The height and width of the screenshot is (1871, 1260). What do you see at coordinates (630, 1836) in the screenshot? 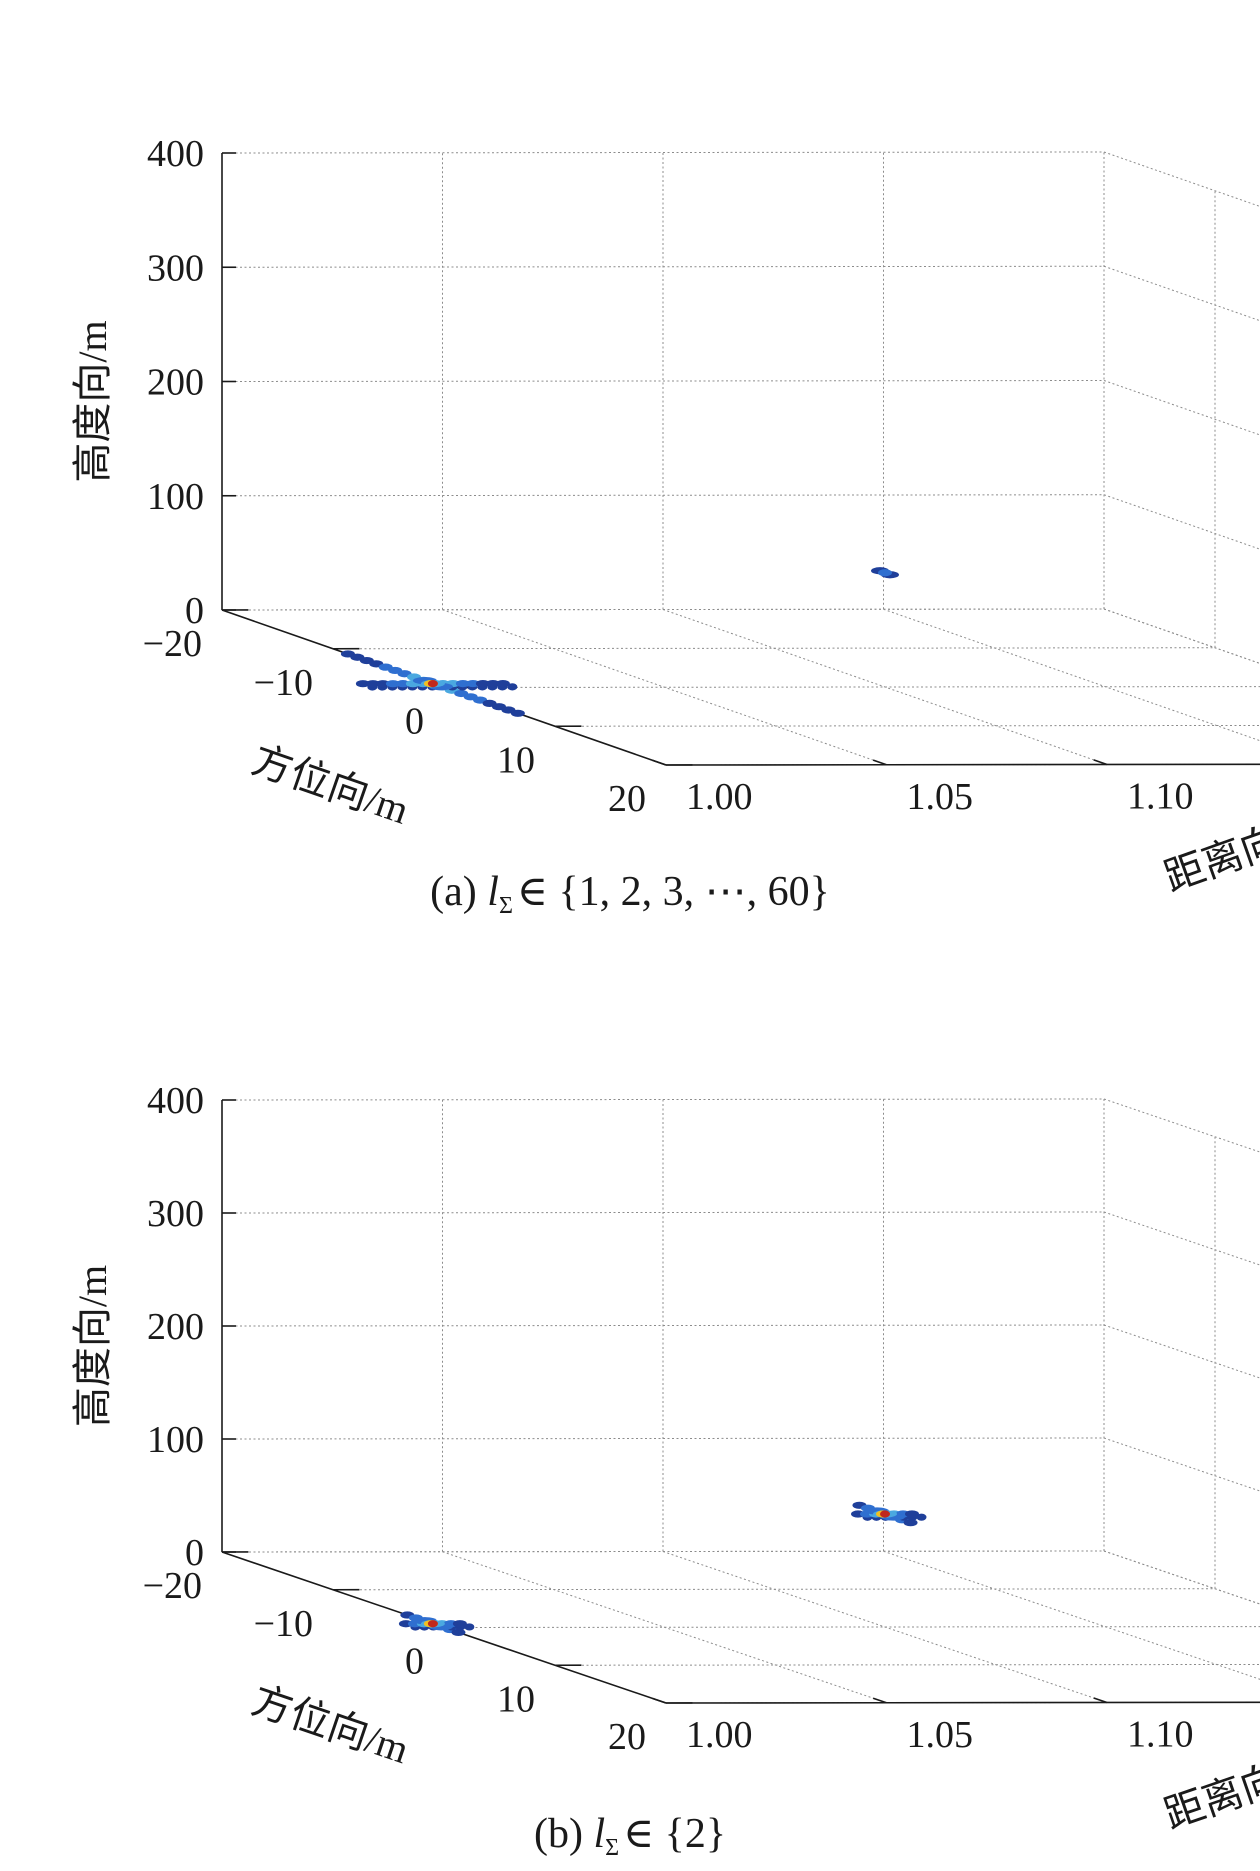
I see `panel-caption: (b) lΣ∈ {2}` at bounding box center [630, 1836].